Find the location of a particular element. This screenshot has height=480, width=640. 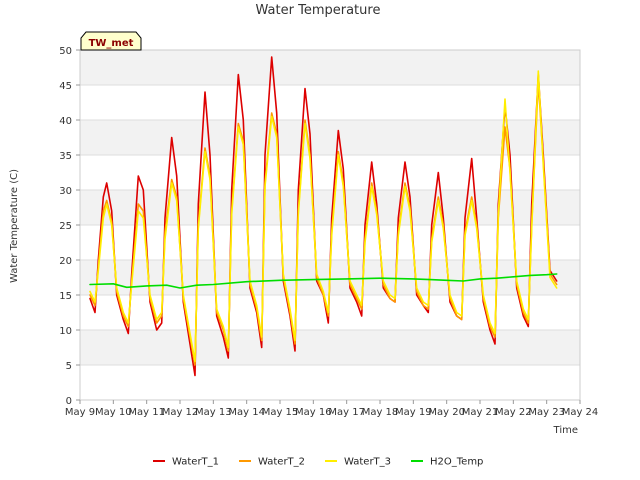

y-tick-label: 40 is located at coordinates (65, 121).